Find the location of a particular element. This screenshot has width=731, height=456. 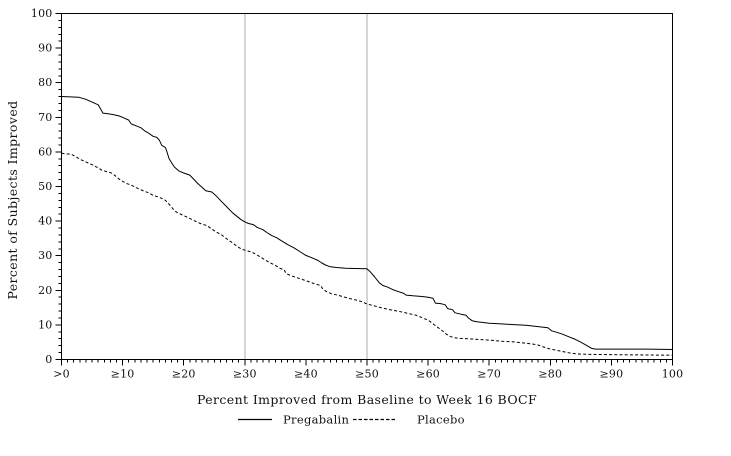

y-tick-label: 10 is located at coordinates (45, 324).